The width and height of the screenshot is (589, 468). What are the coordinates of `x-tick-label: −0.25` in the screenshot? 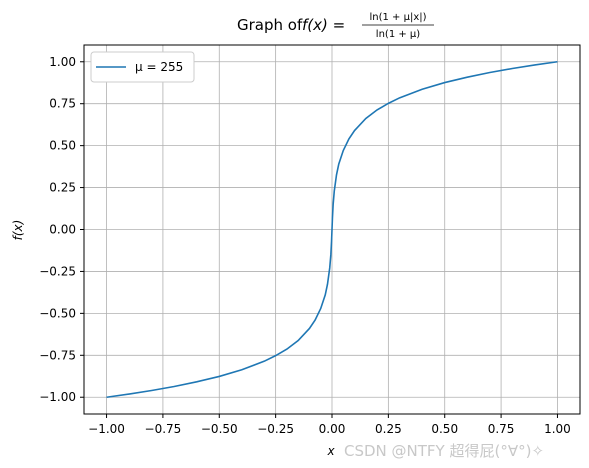 It's located at (275, 429).